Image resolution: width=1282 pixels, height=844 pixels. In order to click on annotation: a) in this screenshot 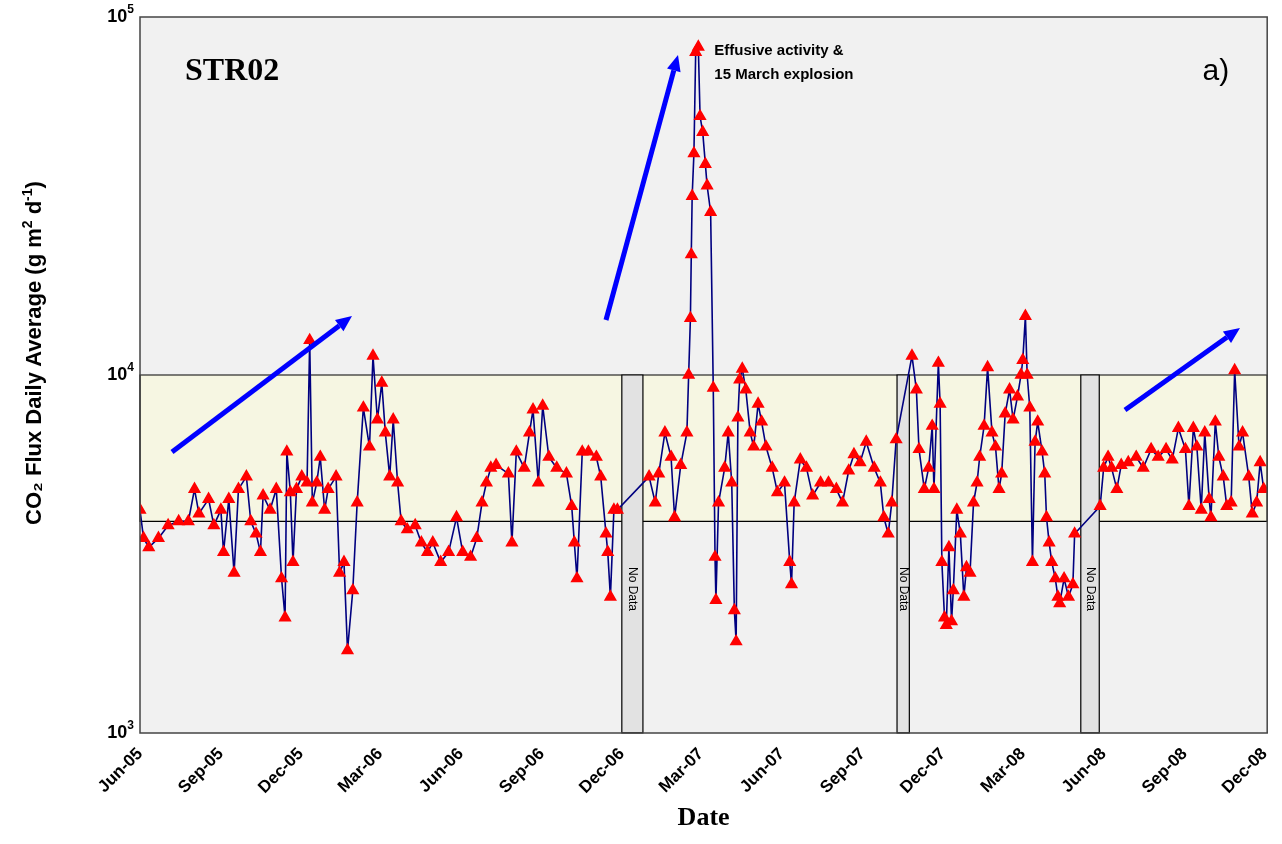, I will do `click(1216, 70)`.